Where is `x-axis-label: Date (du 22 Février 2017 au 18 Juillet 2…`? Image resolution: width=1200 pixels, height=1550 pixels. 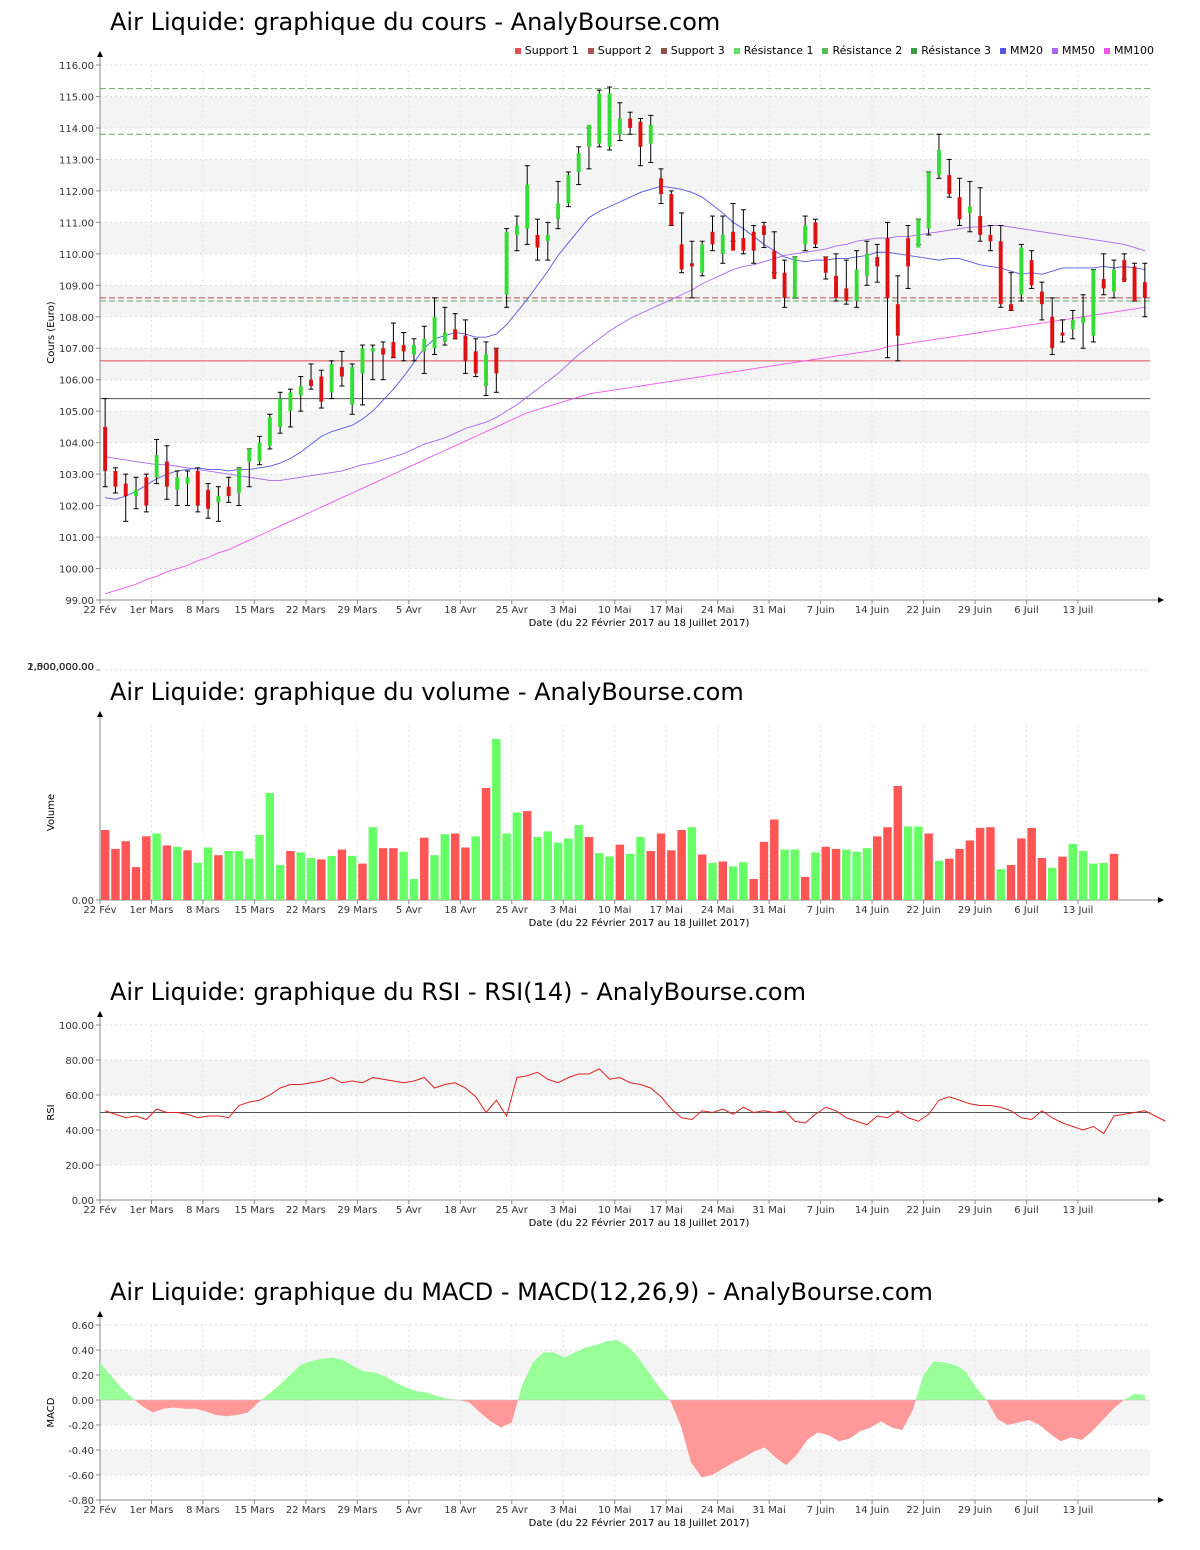 x-axis-label: Date (du 22 Février 2017 au 18 Juillet 2… is located at coordinates (639, 1523).